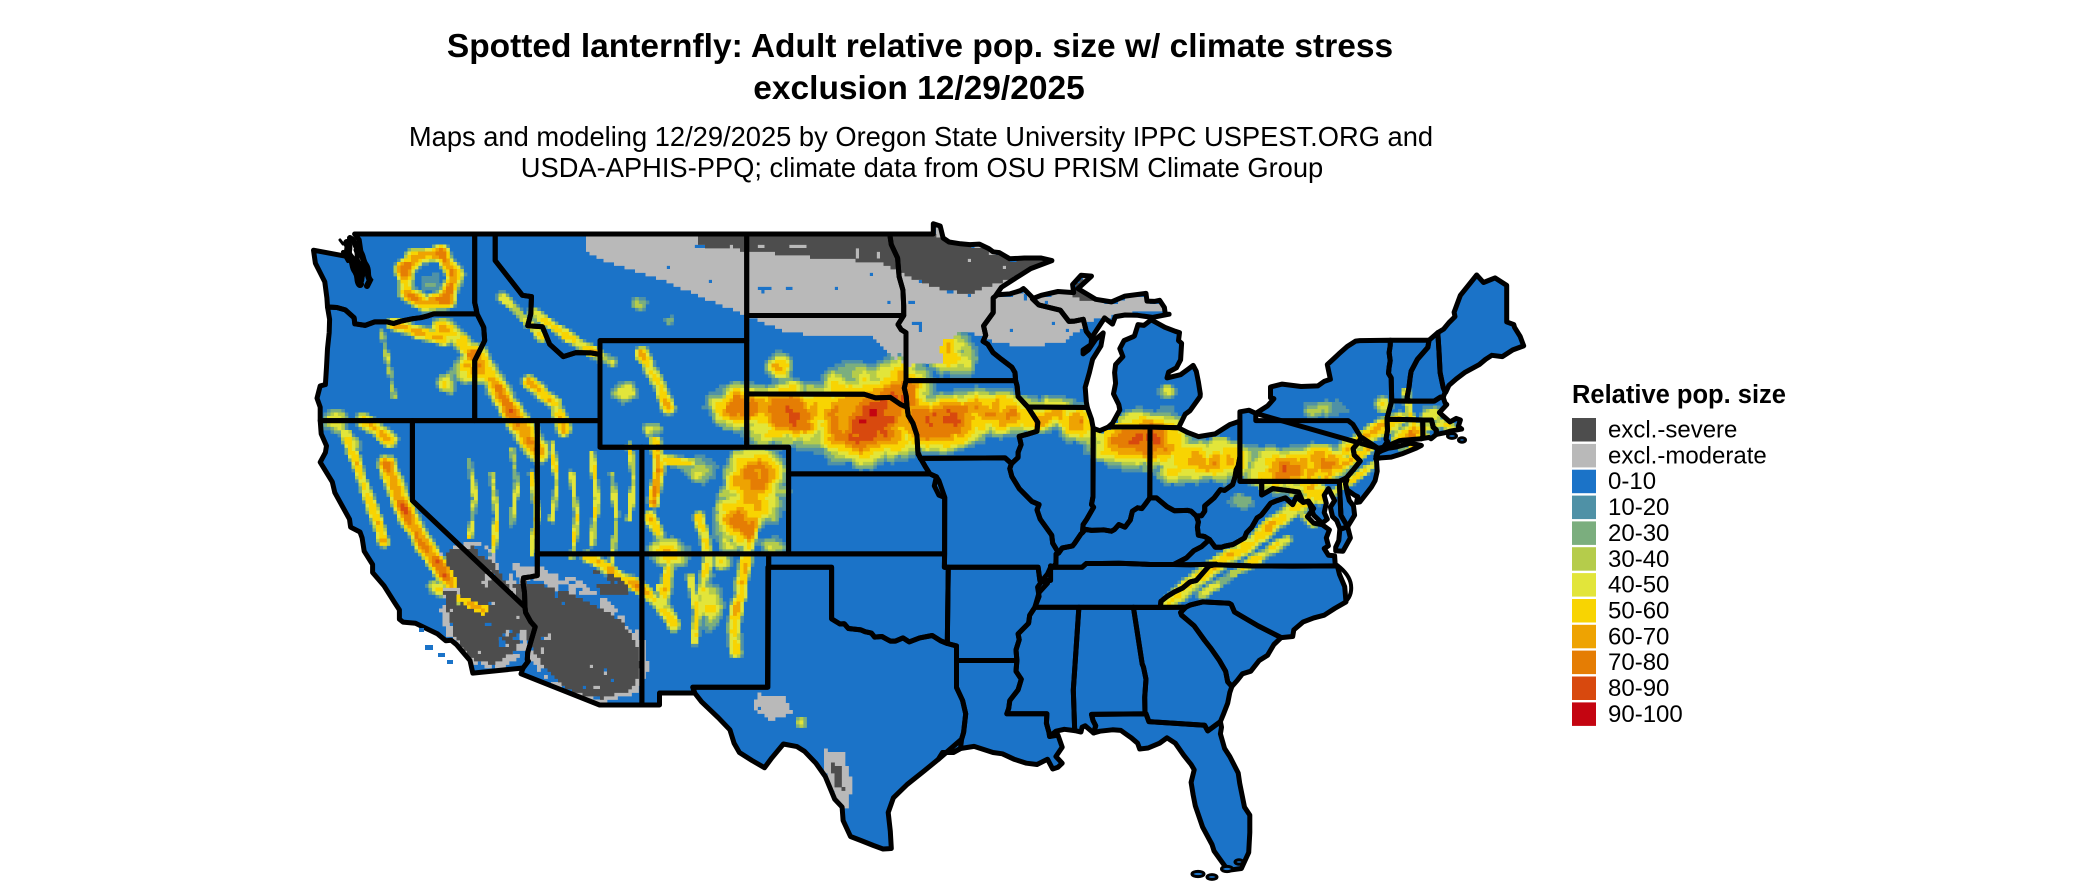 The image size is (2100, 892). What do you see at coordinates (1638, 636) in the screenshot?
I see `svg-text: 60-70` at bounding box center [1638, 636].